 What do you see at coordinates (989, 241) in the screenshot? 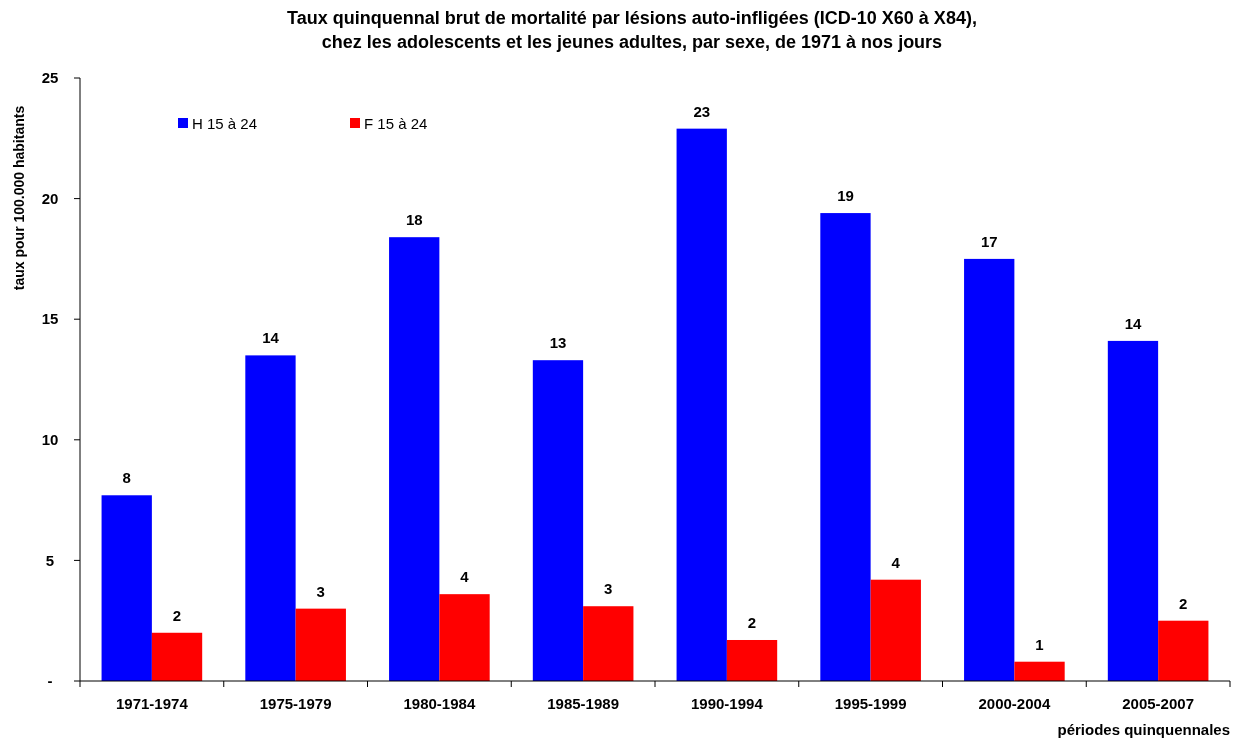
I see `data-label: 17` at bounding box center [989, 241].